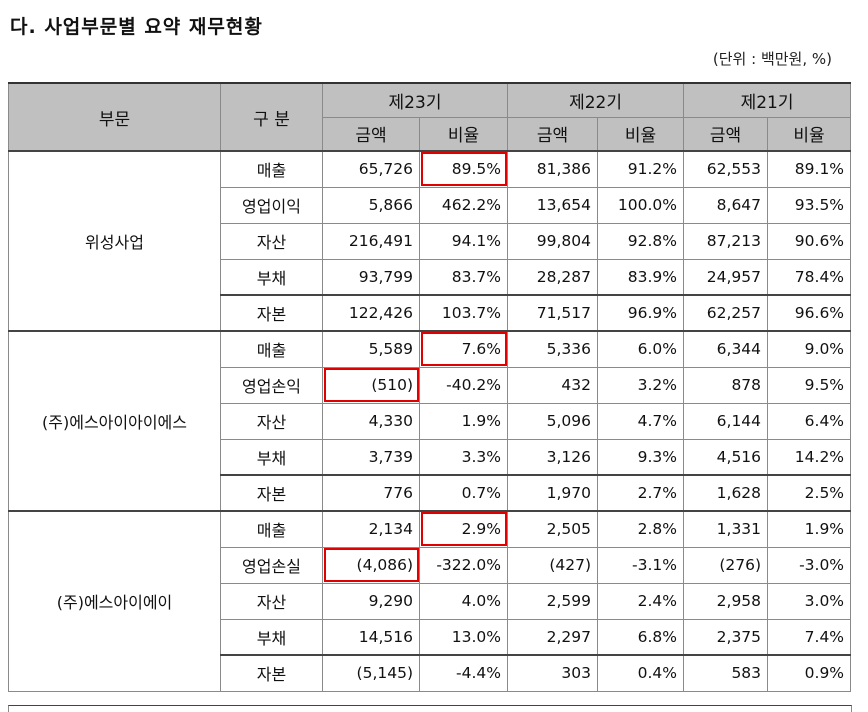 This screenshot has width=868, height=712. I want to click on header-item: 구 분, so click(271, 117).